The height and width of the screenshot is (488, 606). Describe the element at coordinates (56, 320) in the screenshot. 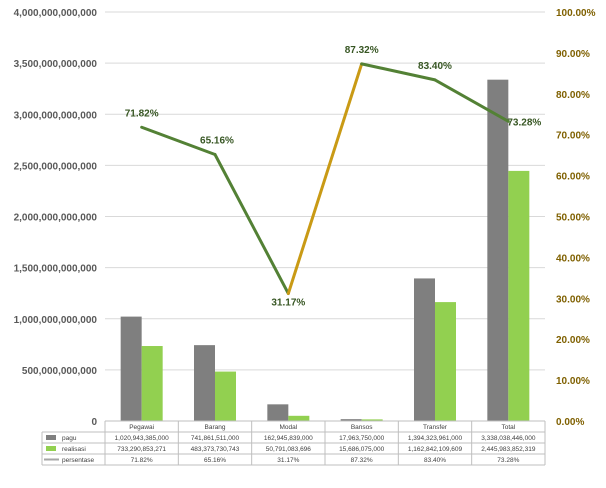

I see `left-axis-tick-label: 1,000,000,000,000` at that location.